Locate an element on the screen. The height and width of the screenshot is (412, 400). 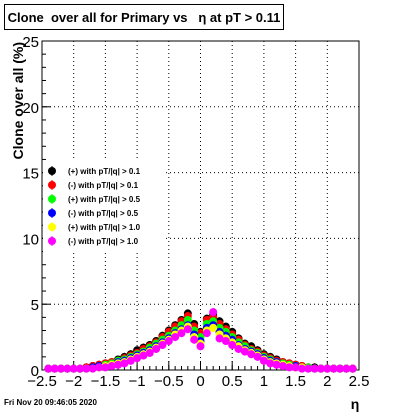
x-tick-label: 1 is located at coordinates (264, 381).